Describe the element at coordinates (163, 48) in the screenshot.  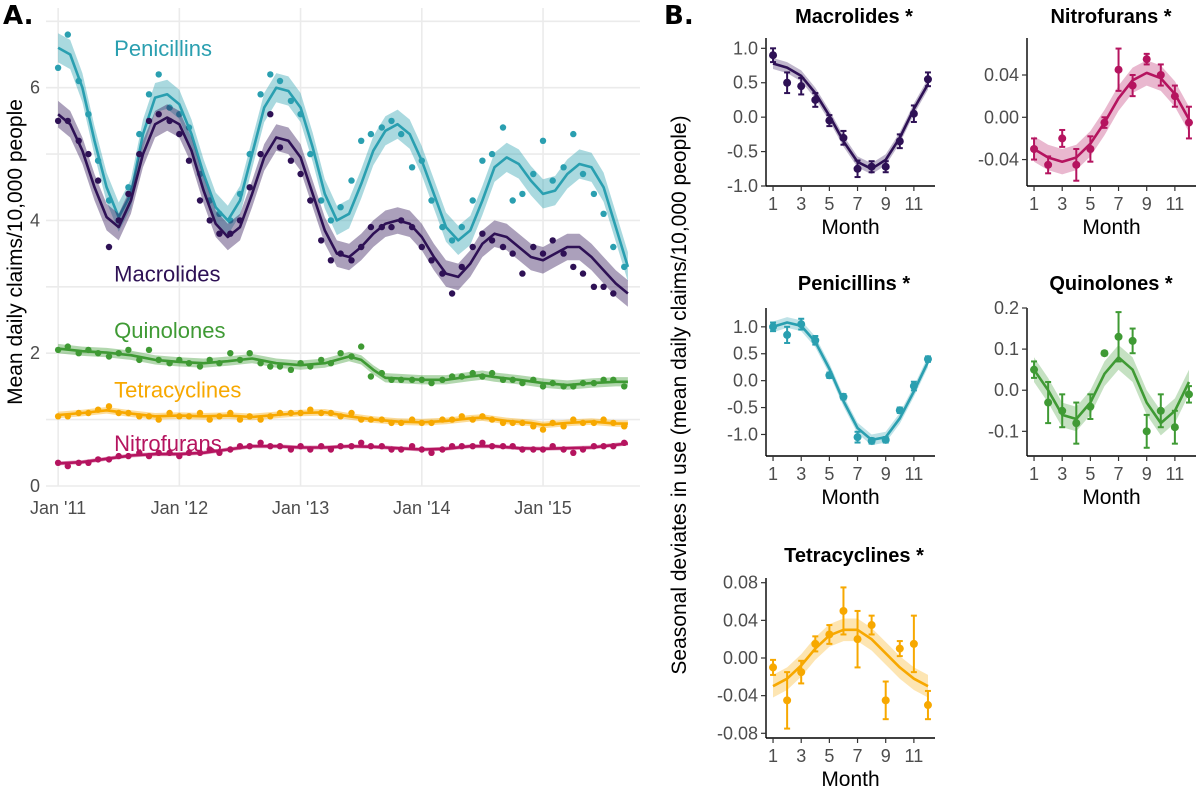
I see `series-label-penicillins: Penicillins` at that location.